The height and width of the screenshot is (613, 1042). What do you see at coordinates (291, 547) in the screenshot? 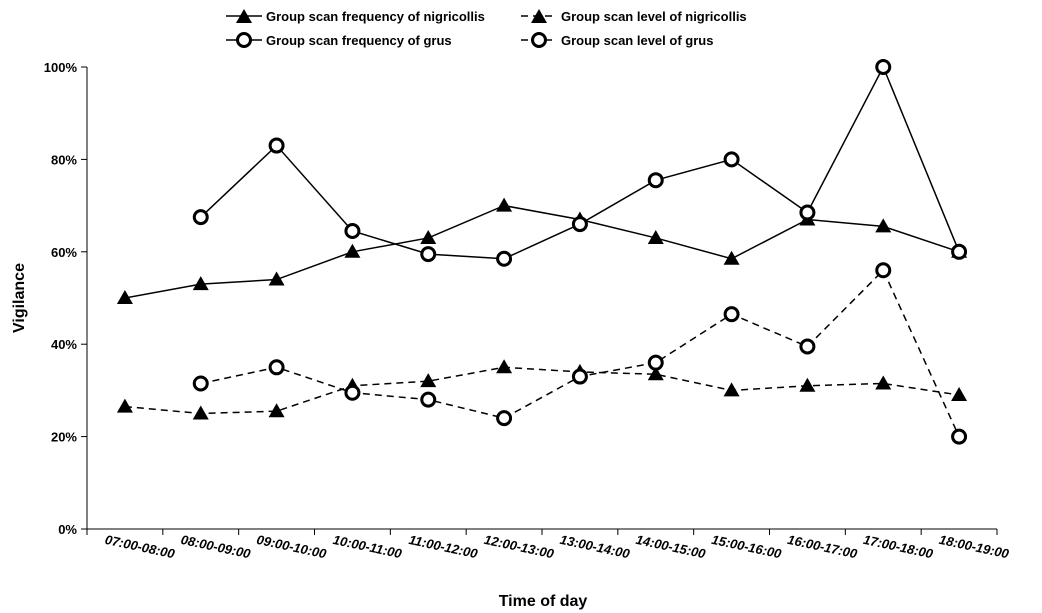
I see `x-tick-label: 09:00-10:00` at bounding box center [291, 547].